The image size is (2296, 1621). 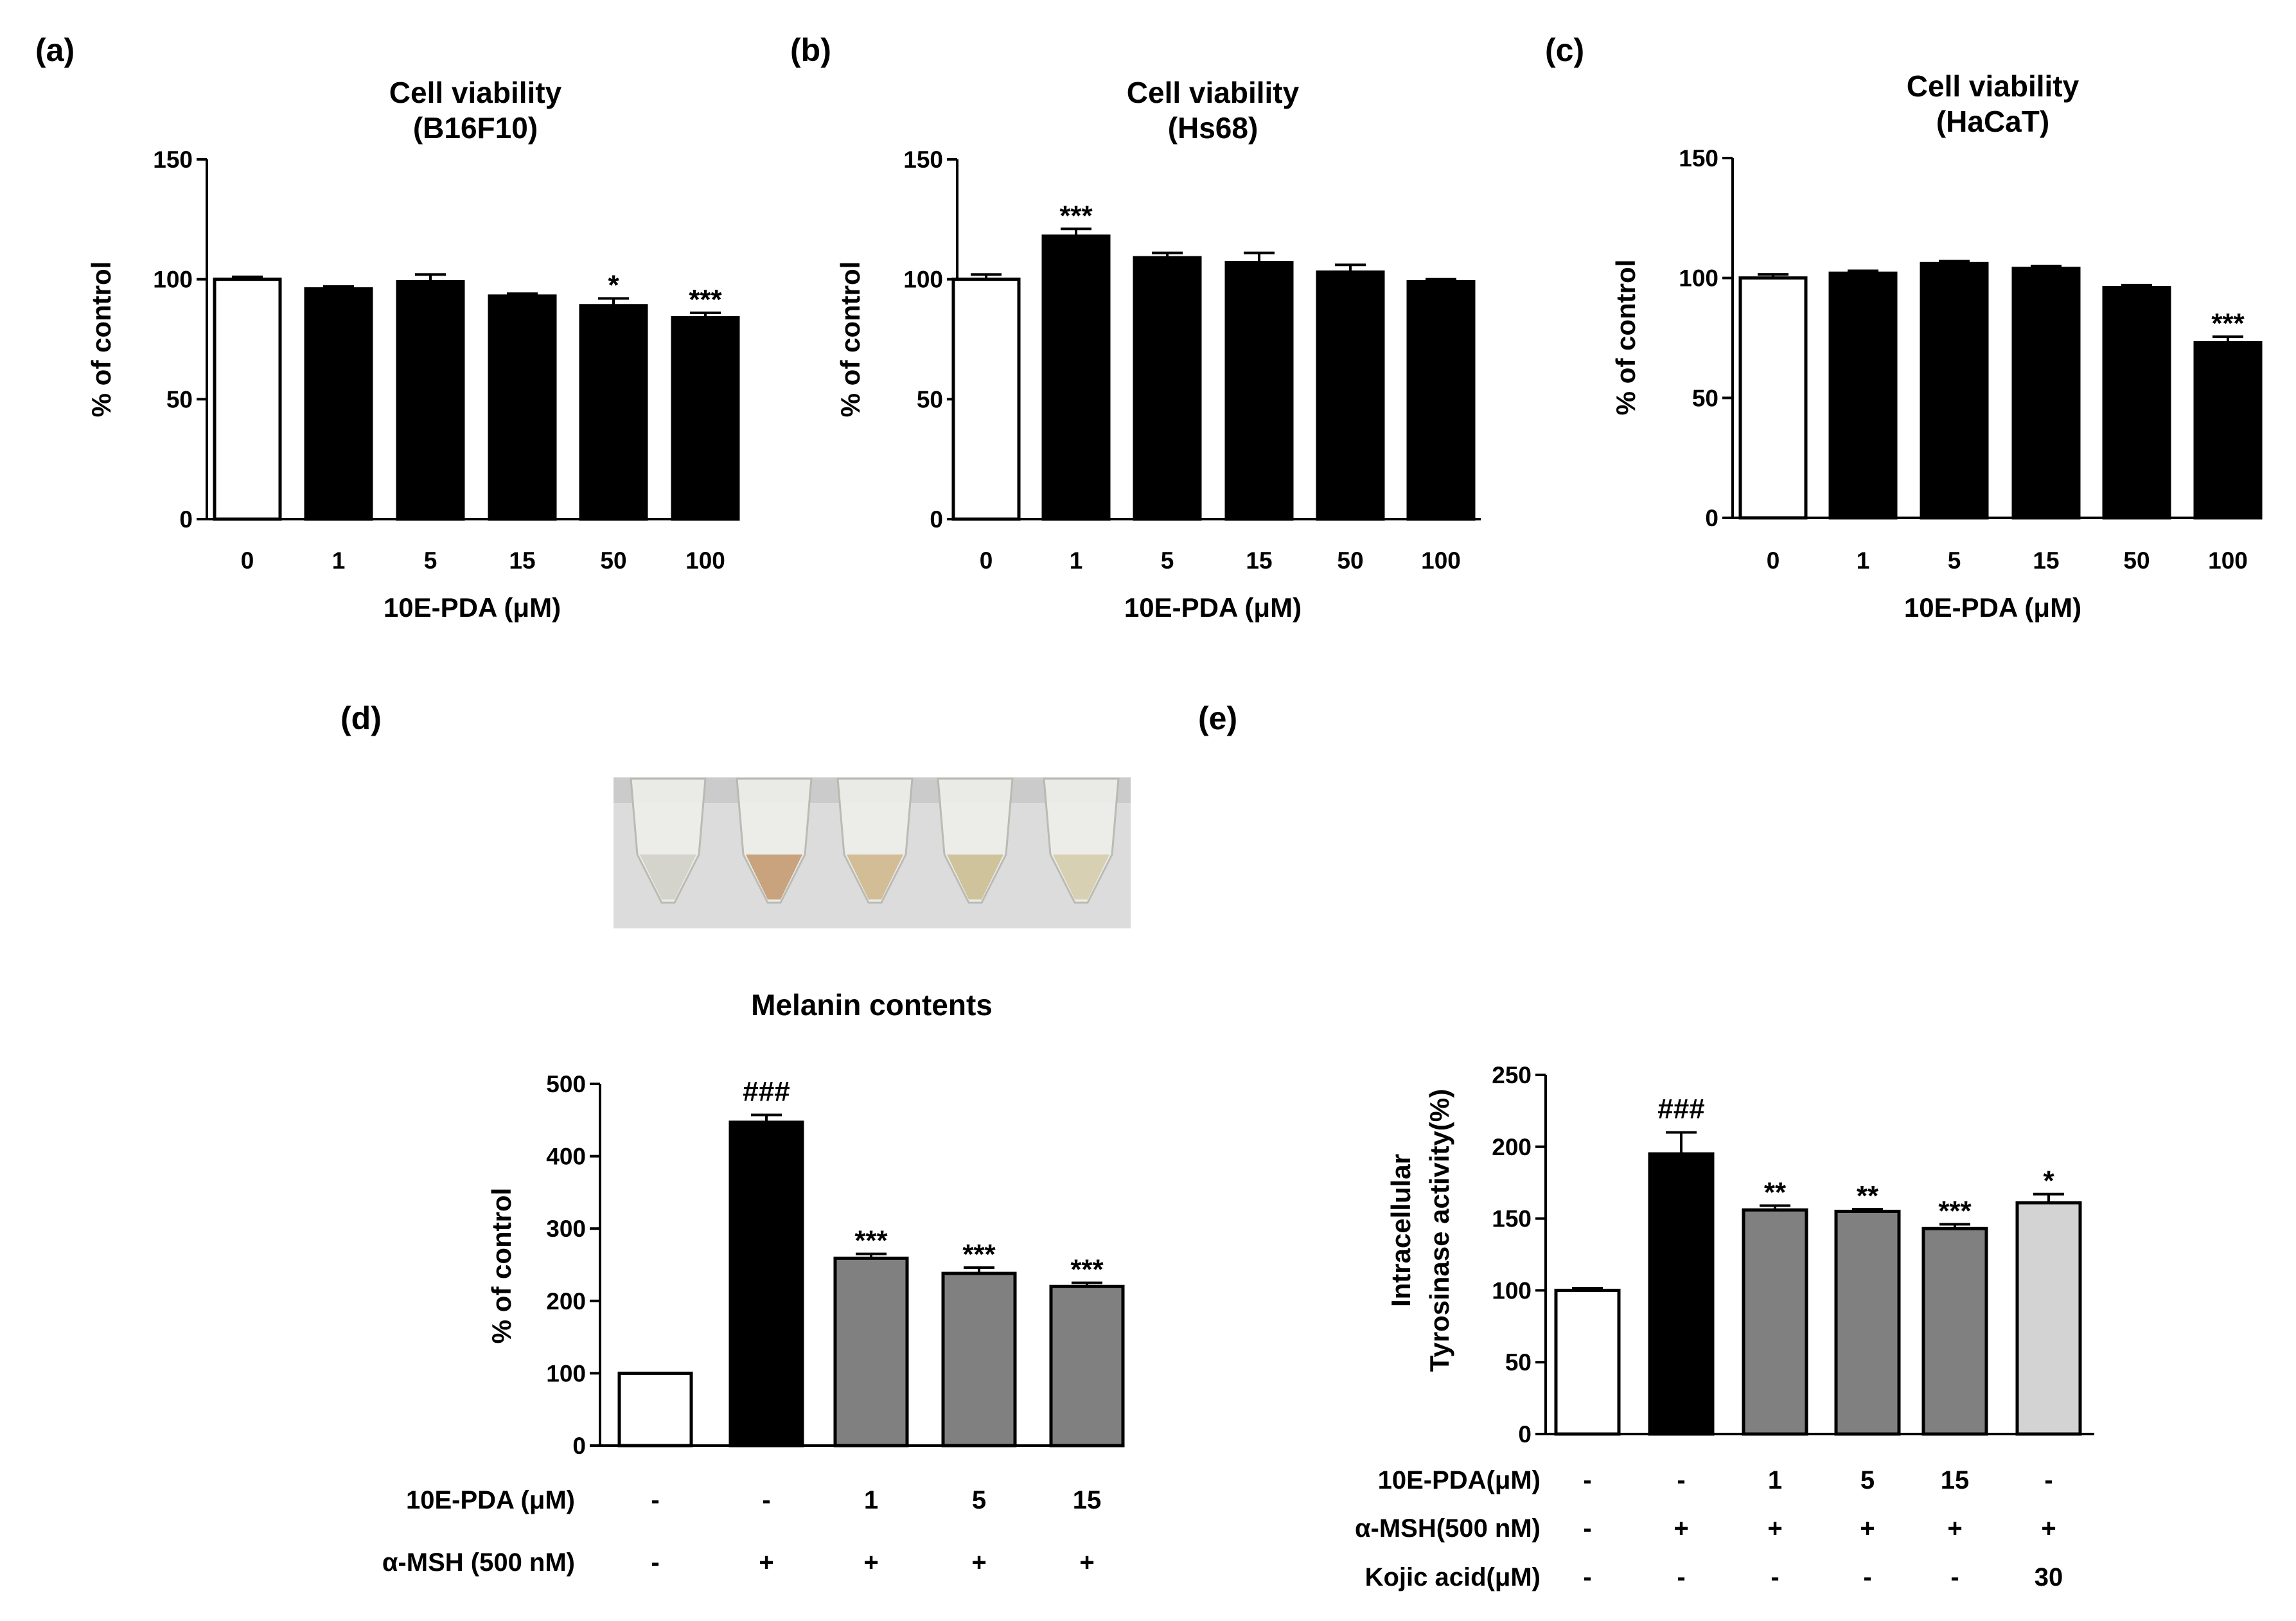 What do you see at coordinates (1992, 607) in the screenshot?
I see `chart-c-xlabel: 10E-PDA (μM)` at bounding box center [1992, 607].